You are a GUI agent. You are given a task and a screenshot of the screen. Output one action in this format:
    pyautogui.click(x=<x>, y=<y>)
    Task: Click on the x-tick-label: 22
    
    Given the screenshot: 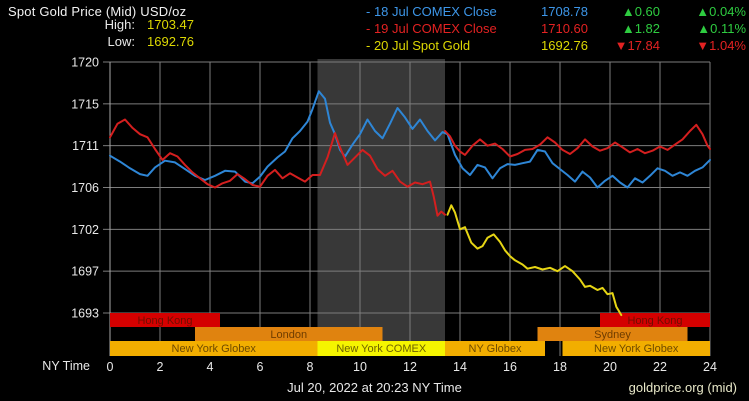 What is the action you would take?
    pyautogui.click(x=660, y=367)
    